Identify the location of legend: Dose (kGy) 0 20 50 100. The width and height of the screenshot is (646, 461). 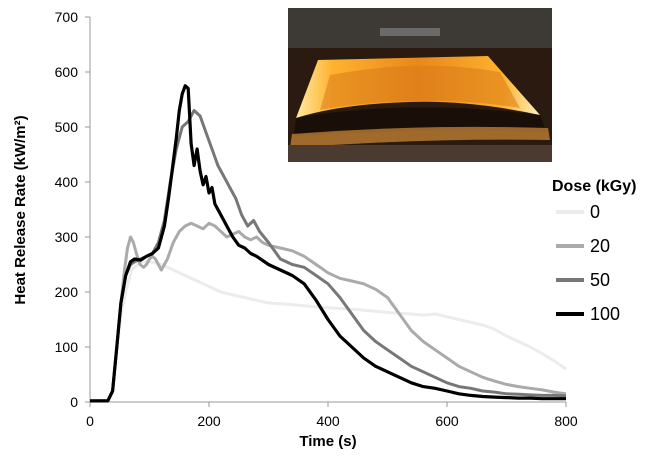
(594, 251).